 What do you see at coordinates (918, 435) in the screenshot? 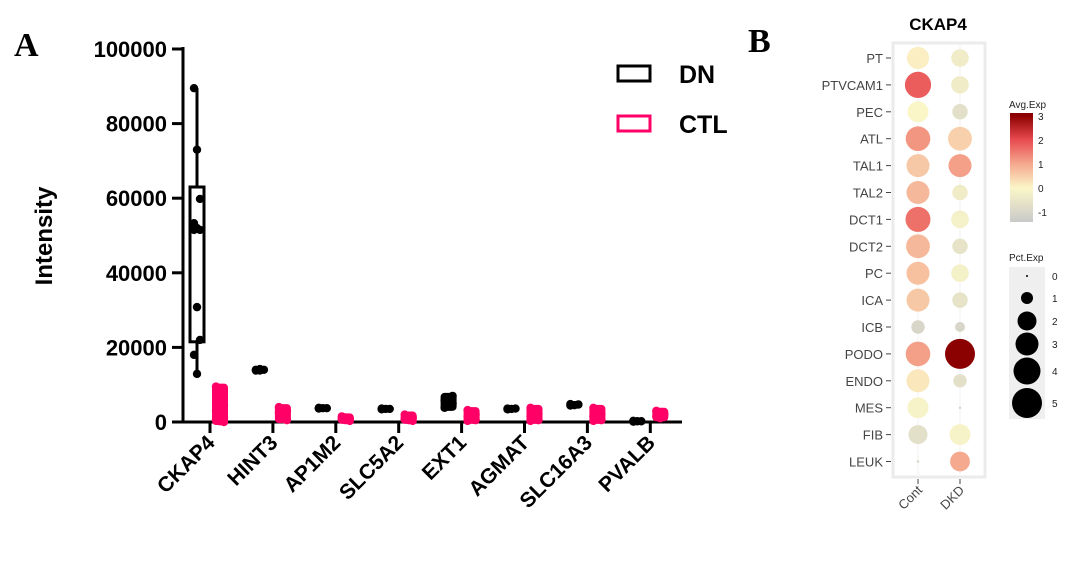
I see `dot-fib-cont` at bounding box center [918, 435].